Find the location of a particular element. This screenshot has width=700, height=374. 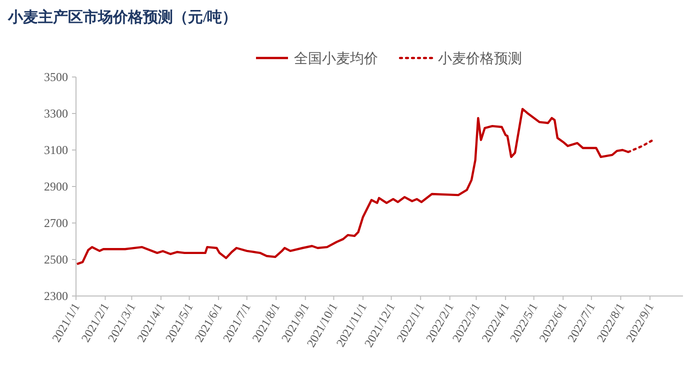

y-tick-label: 2900 is located at coordinates (56, 187).